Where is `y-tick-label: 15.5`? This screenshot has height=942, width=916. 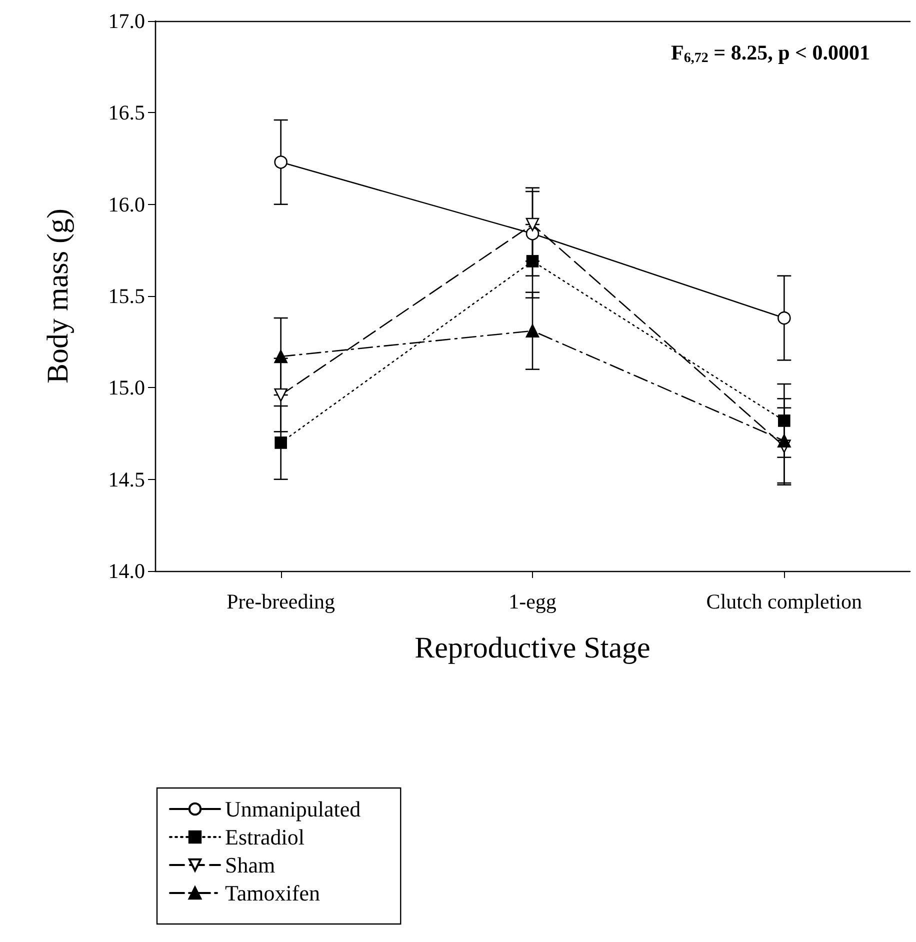
y-tick-label: 15.5 is located at coordinates (126, 296).